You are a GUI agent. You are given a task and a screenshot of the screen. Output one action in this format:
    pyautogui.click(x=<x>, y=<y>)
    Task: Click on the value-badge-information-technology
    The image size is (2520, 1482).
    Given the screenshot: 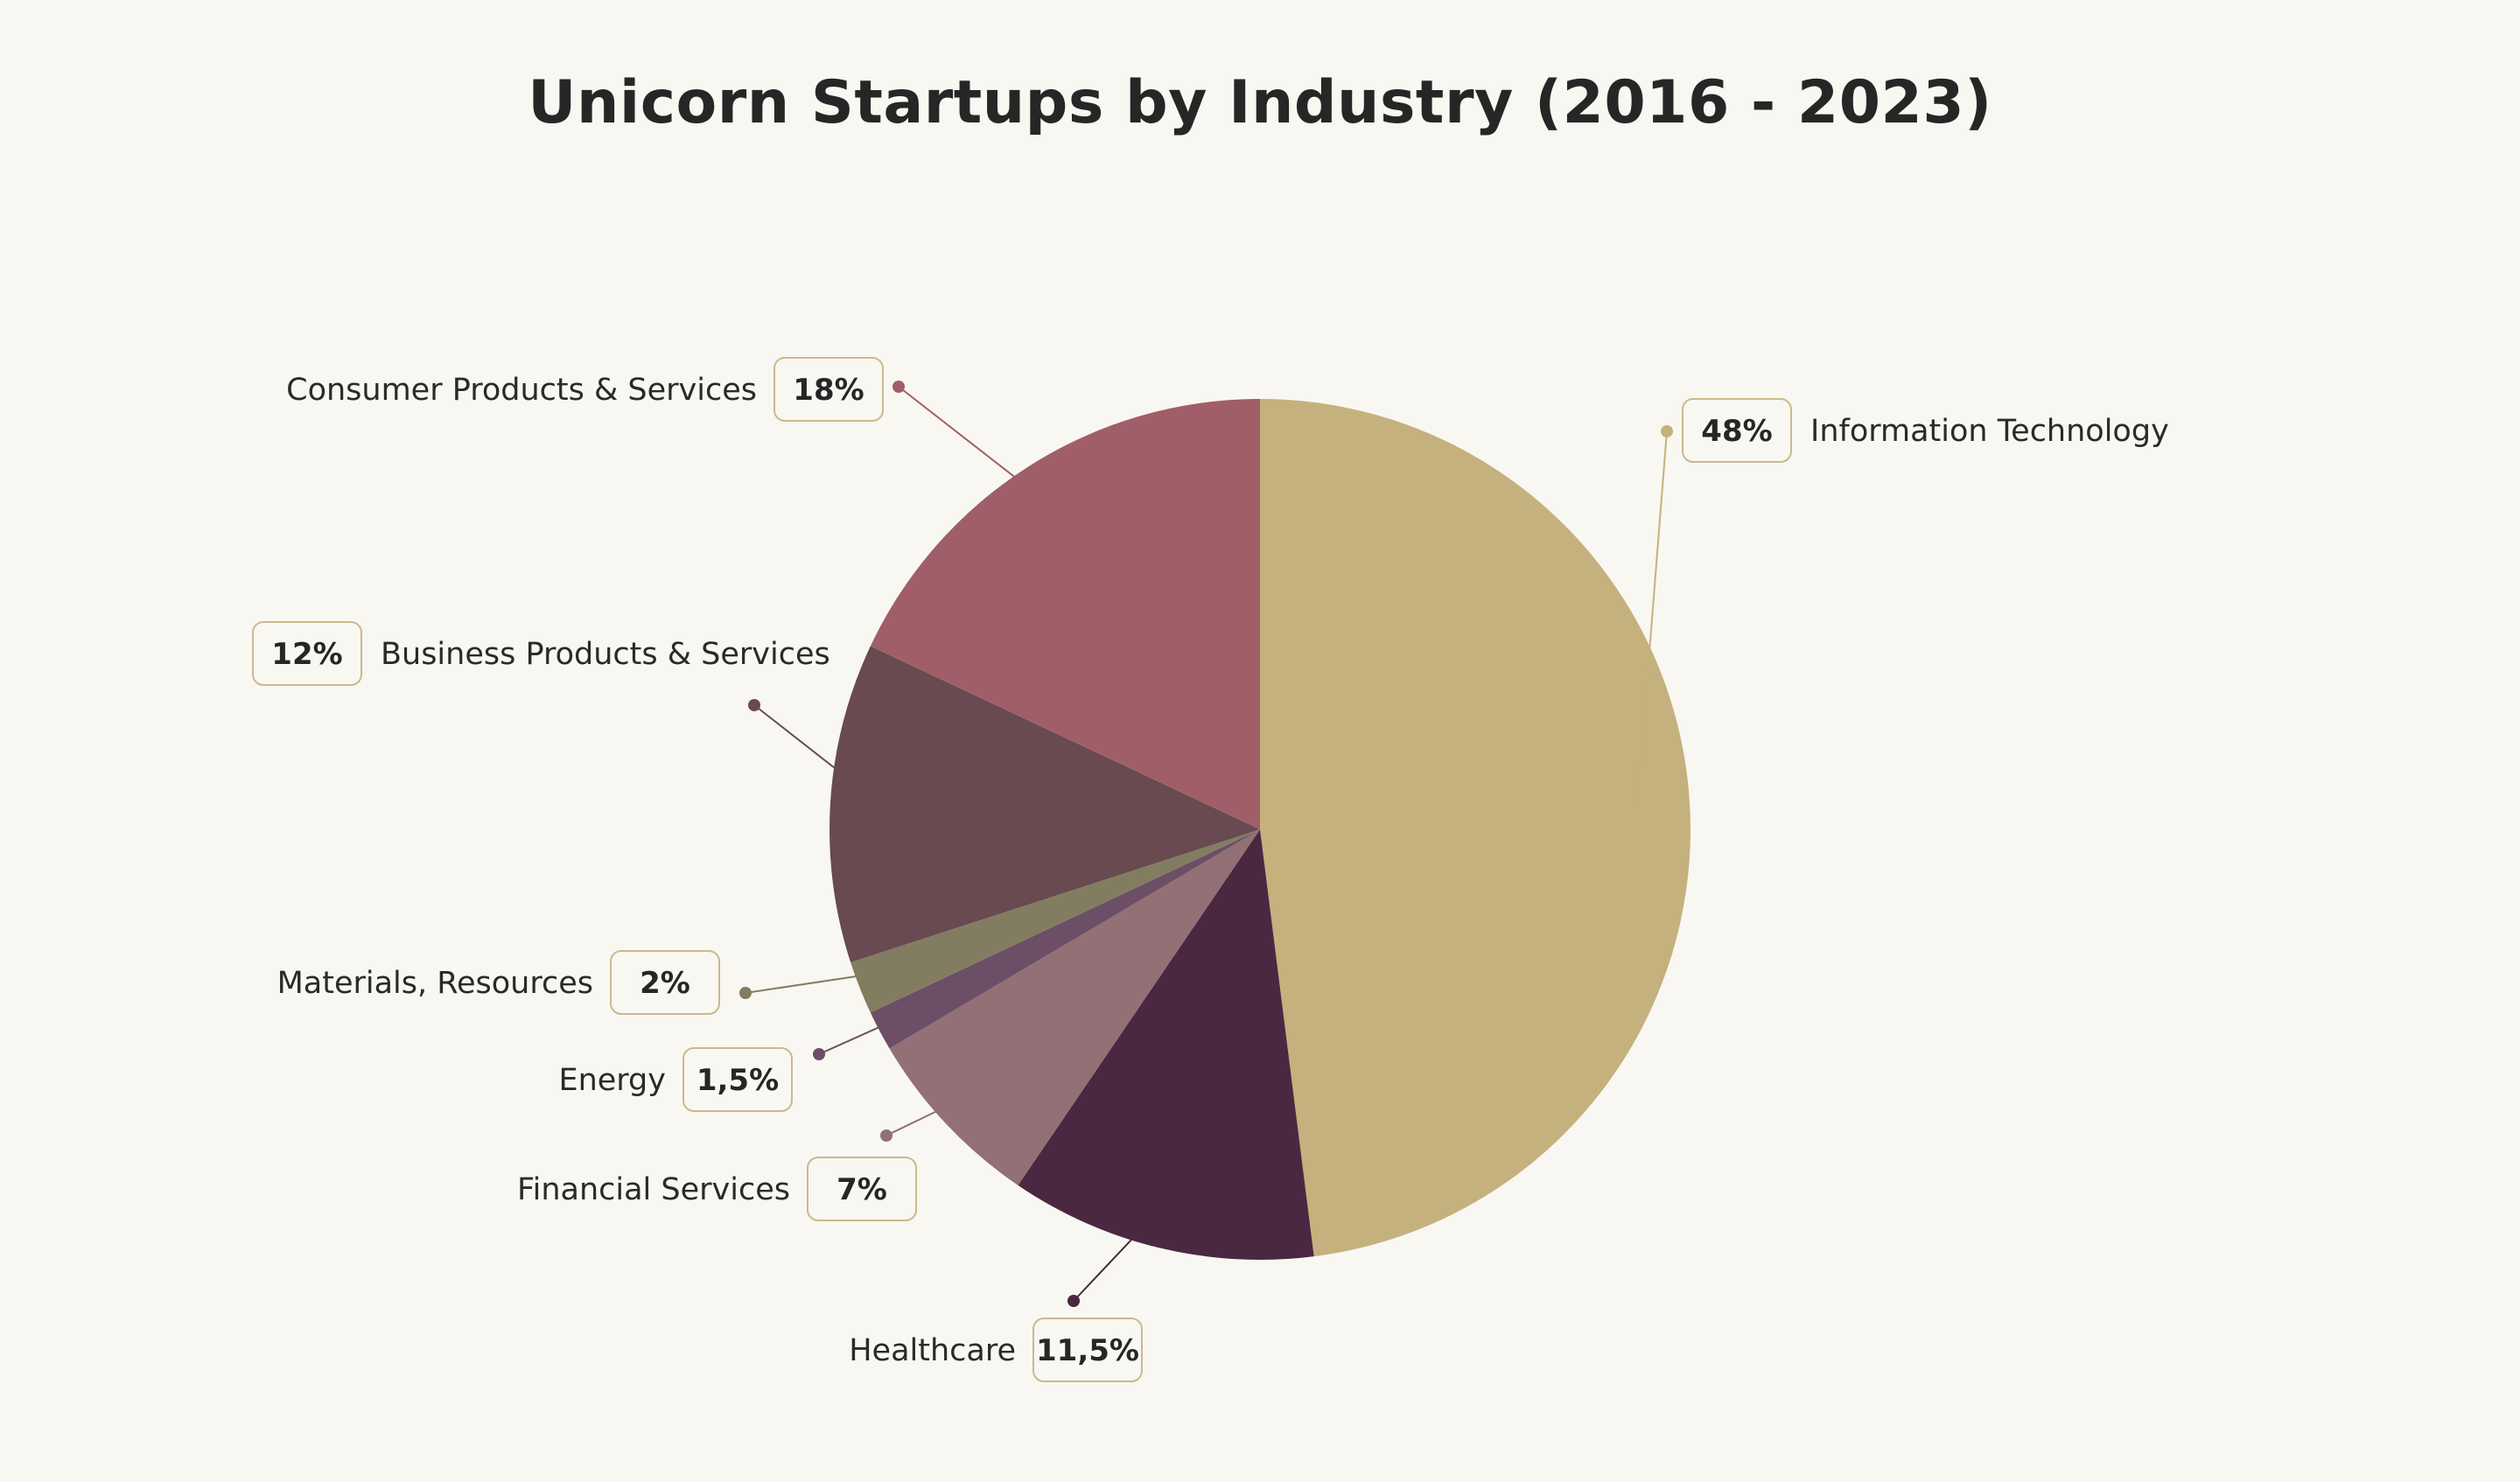 What is the action you would take?
    pyautogui.click(x=1737, y=430)
    